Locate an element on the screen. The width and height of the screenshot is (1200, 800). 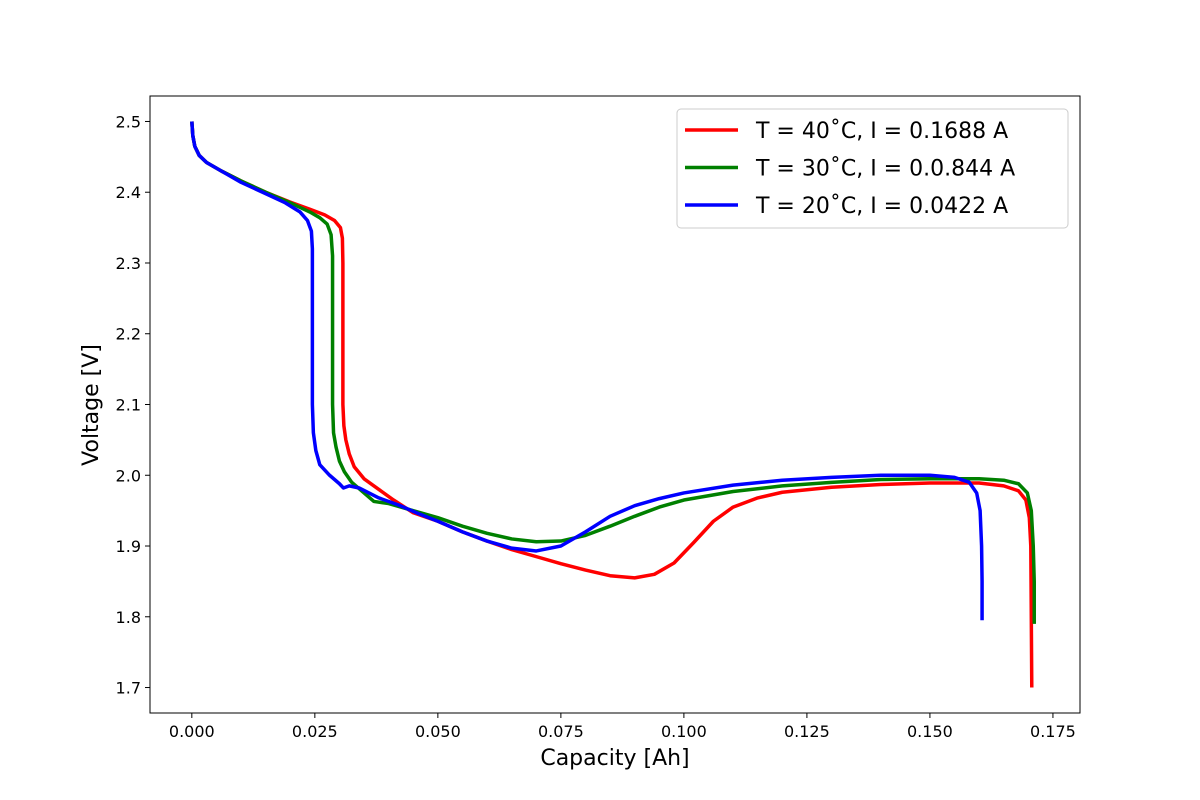
y-axis-ticks: 1.7 1.8 1.9 2.0 2.1 2.2 2.3 2.4 2.5 is located at coordinates (133, 405).